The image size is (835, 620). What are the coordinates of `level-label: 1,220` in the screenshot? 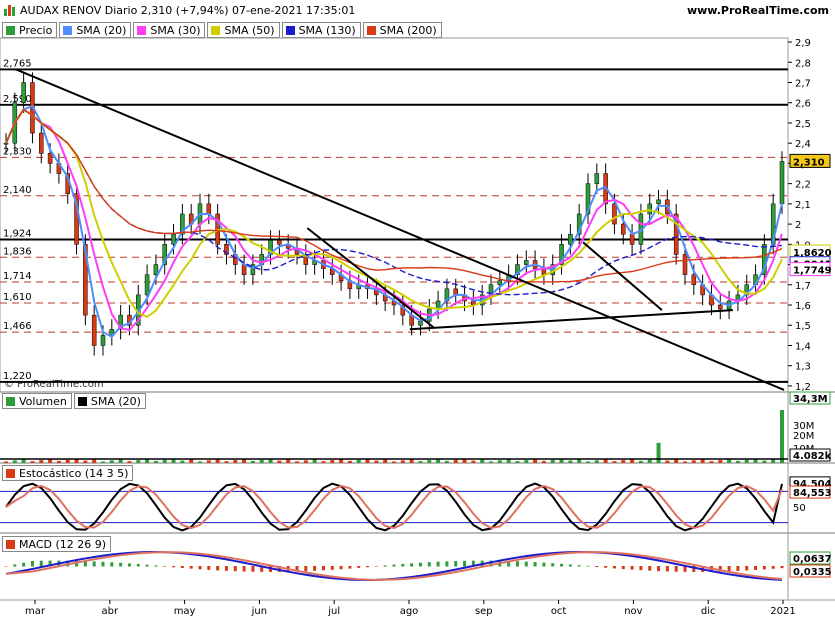 It's located at (17, 376).